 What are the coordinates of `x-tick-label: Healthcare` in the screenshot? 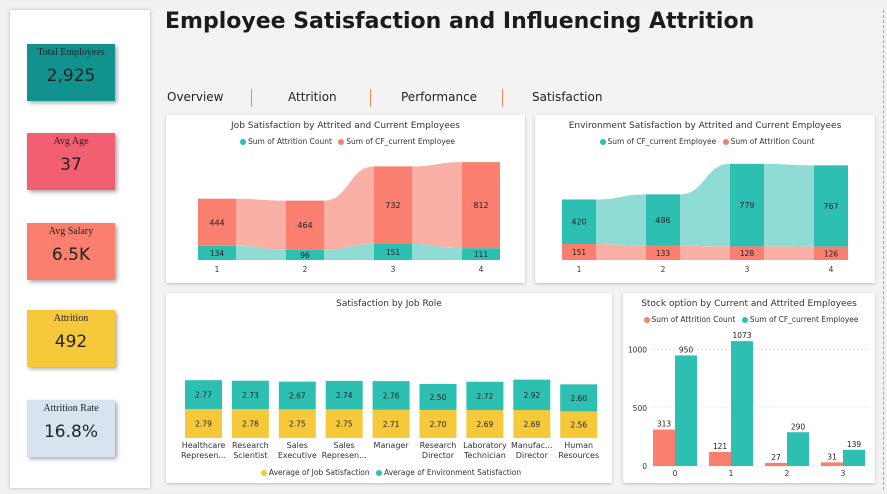 It's located at (204, 445).